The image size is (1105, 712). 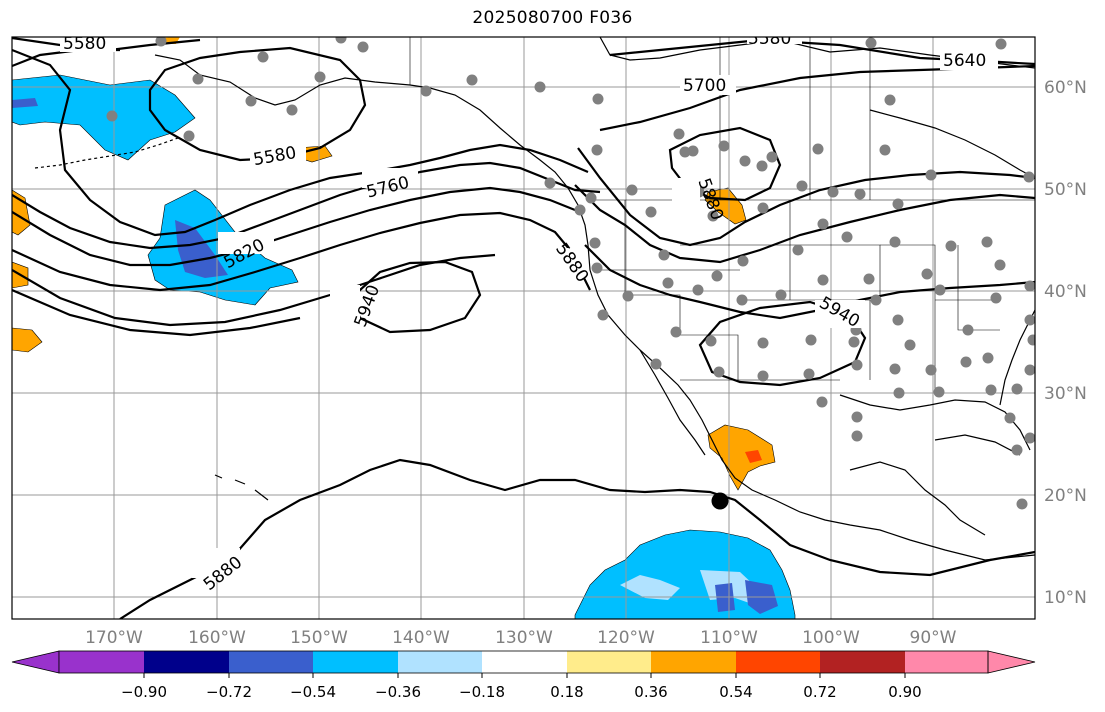 I want to click on latitude-labels: 60°N 50°N 40°N 30°N 20°N 10°N, so click(x=1065, y=343).